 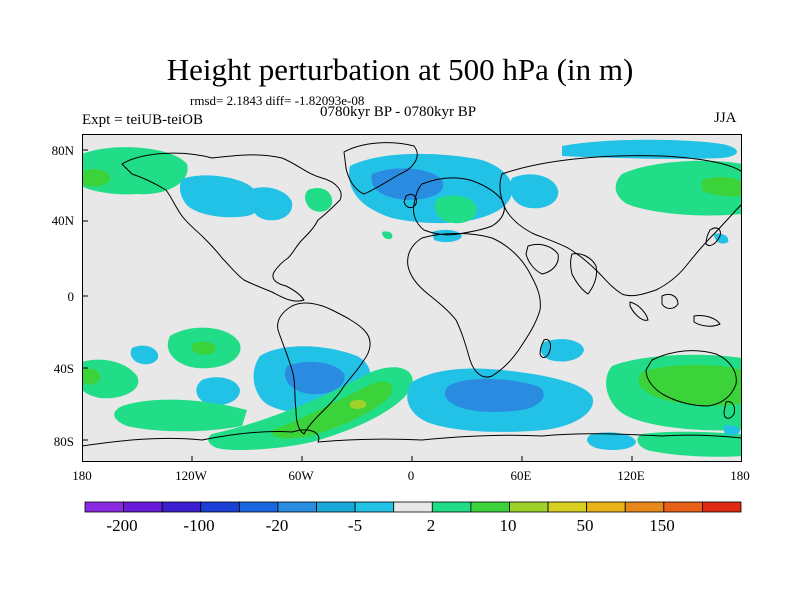 What do you see at coordinates (411, 475) in the screenshot?
I see `lon-label-0: 0` at bounding box center [411, 475].